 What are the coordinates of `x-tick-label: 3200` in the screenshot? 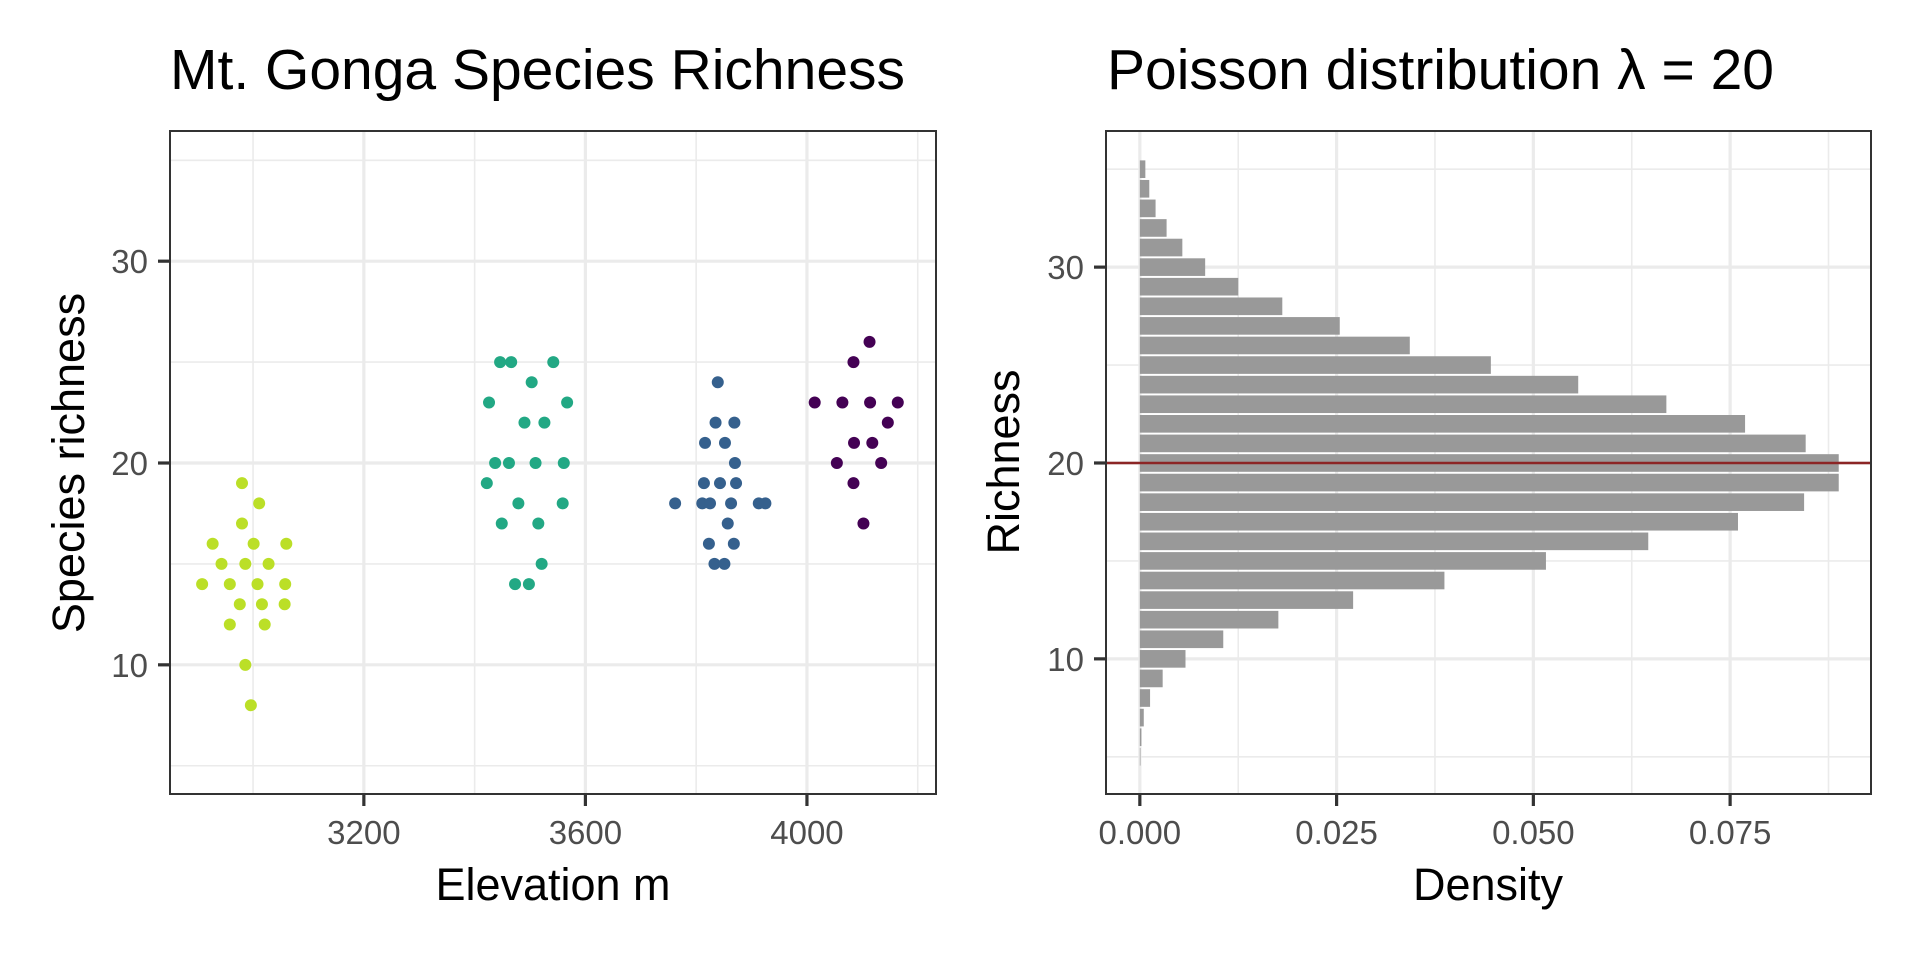 It's located at (363, 832).